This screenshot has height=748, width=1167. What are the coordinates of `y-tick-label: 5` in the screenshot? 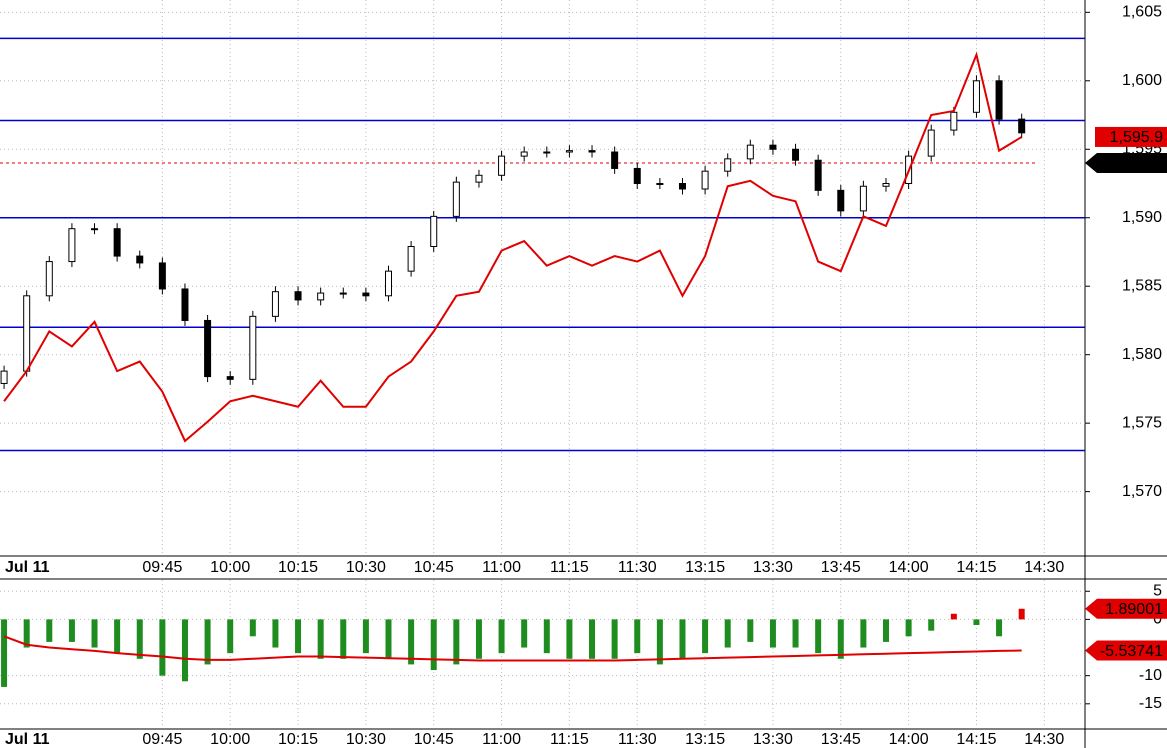 It's located at (1157, 590).